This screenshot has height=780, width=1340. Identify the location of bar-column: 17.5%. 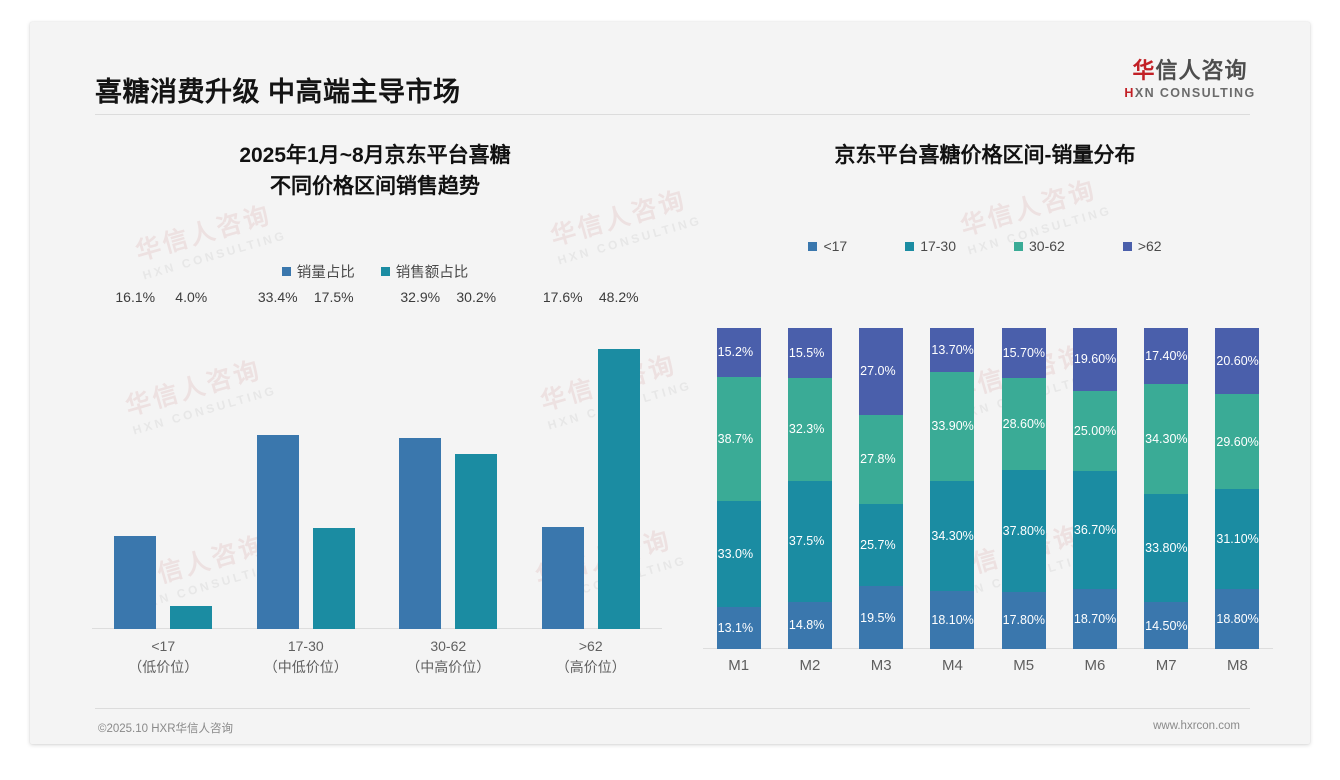
(333, 459).